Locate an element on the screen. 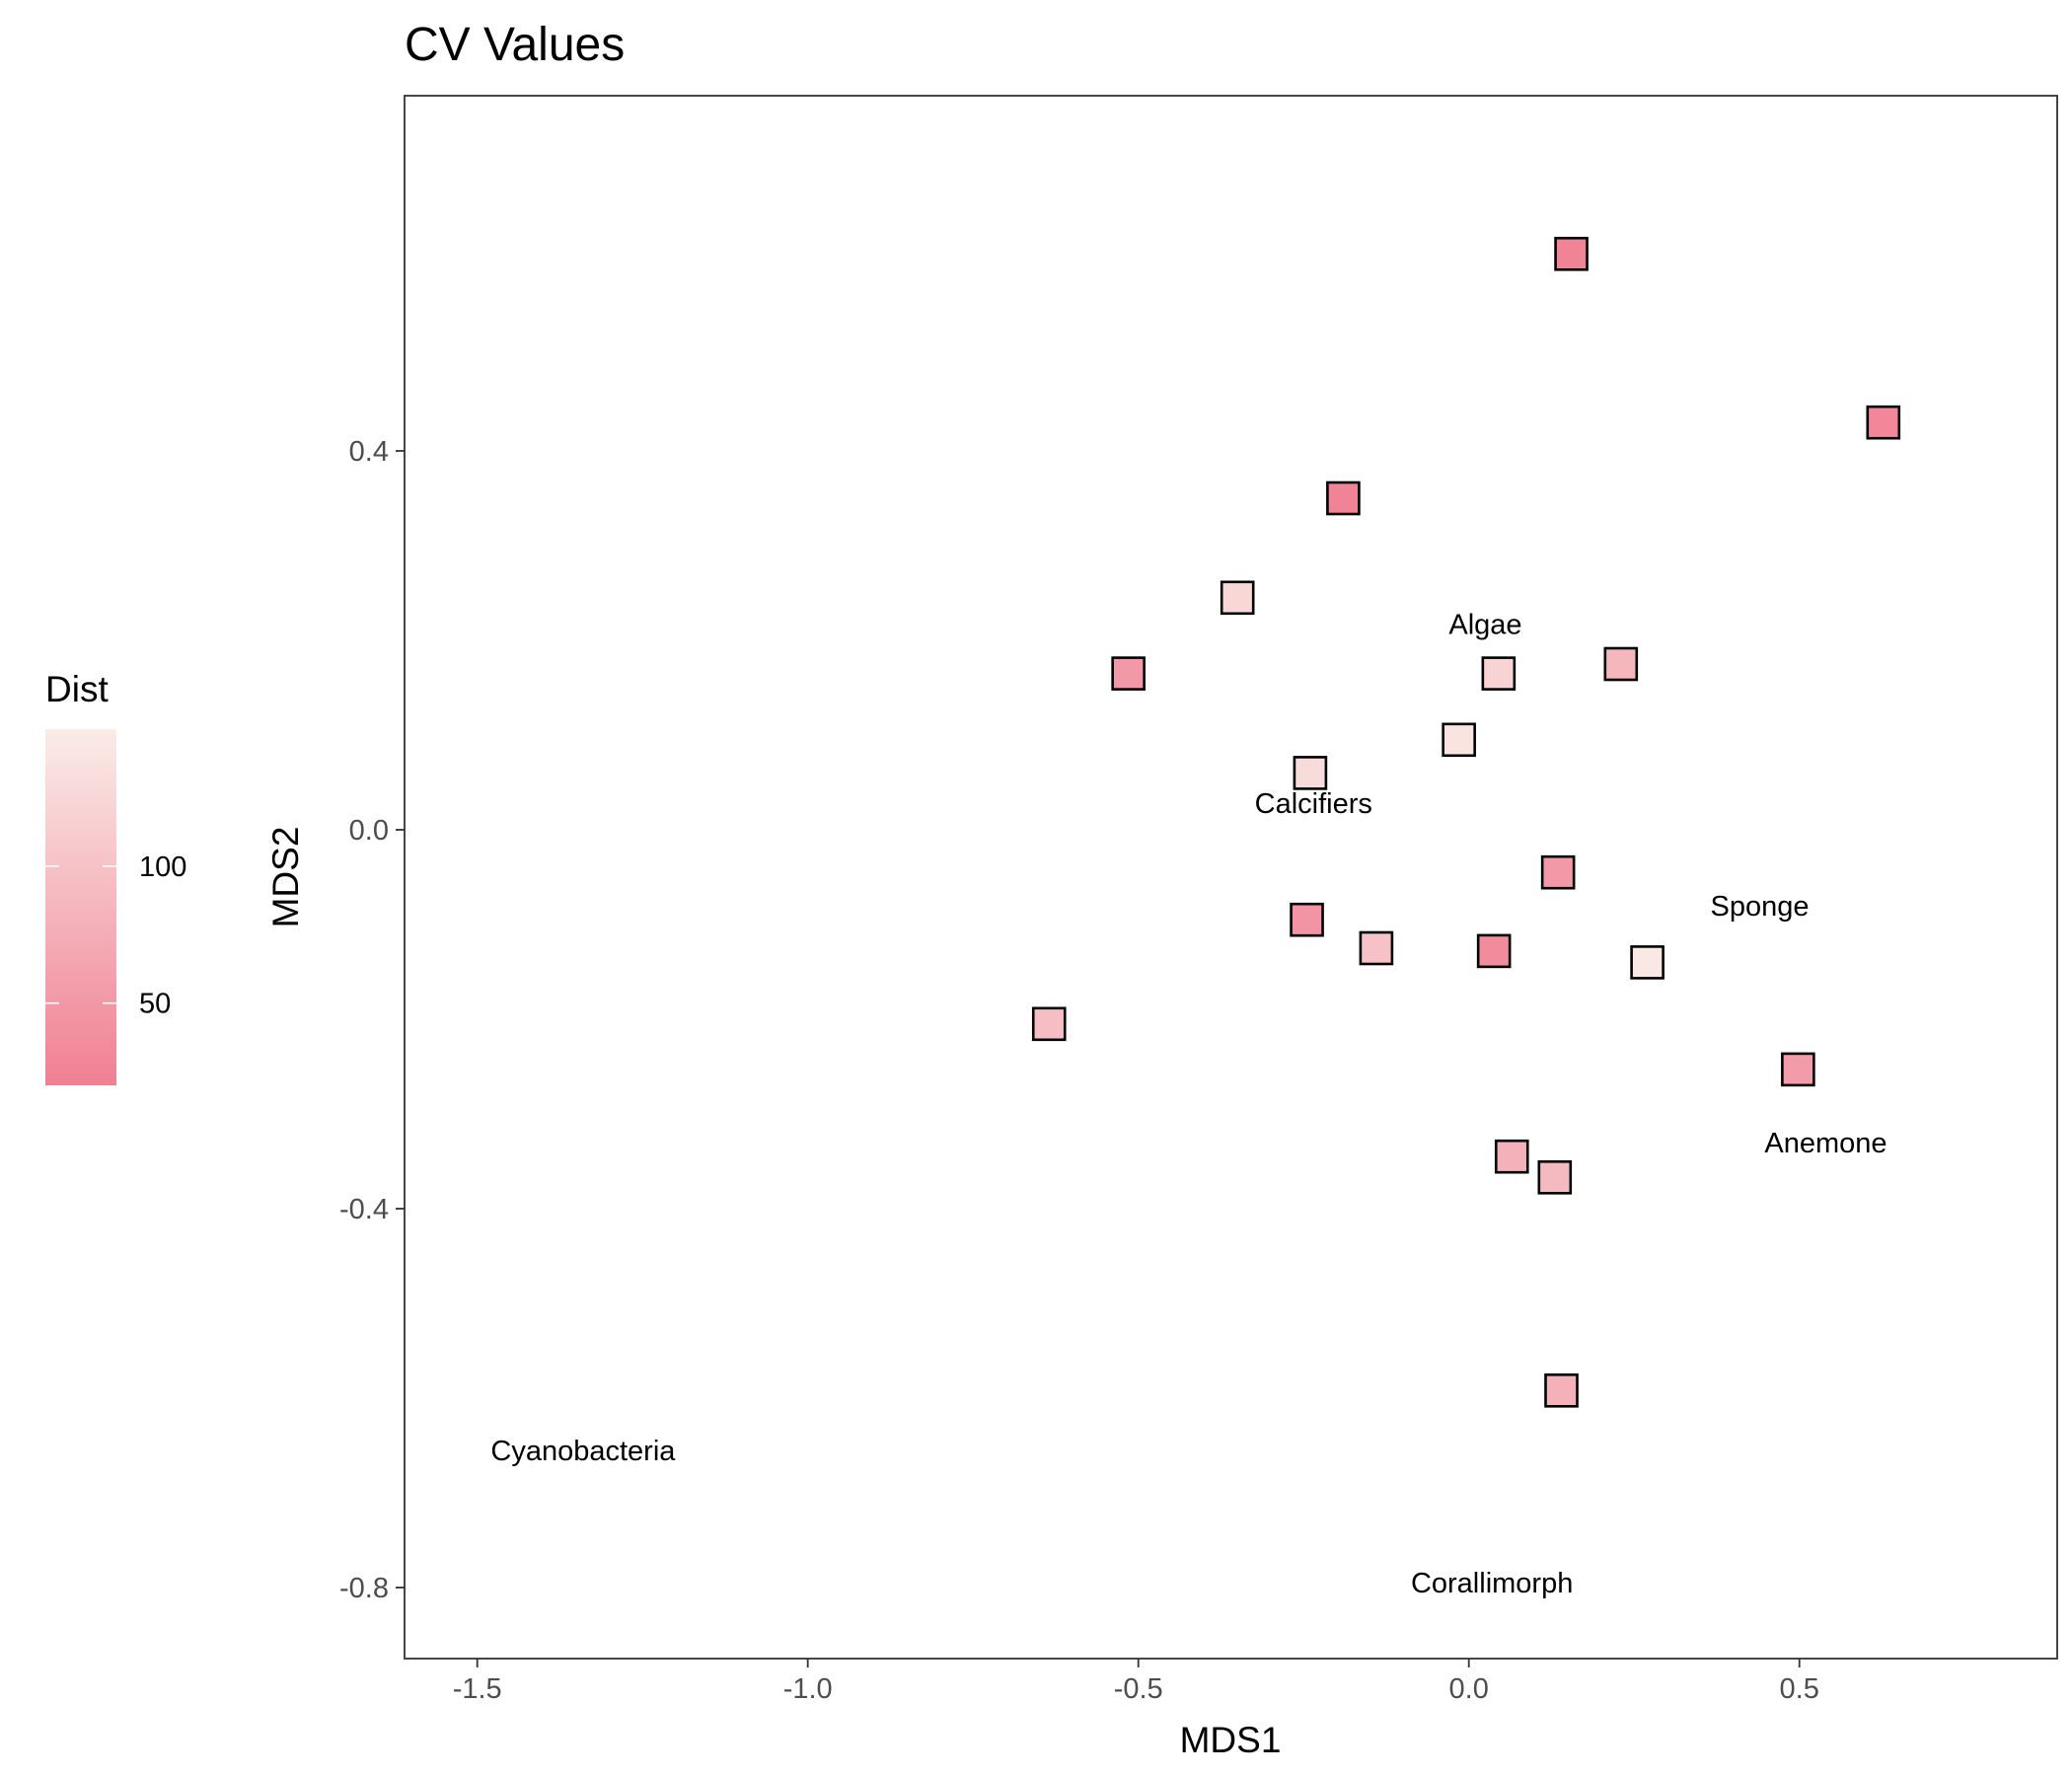 The image size is (2072, 1776). legend-colorbar is located at coordinates (80, 907).